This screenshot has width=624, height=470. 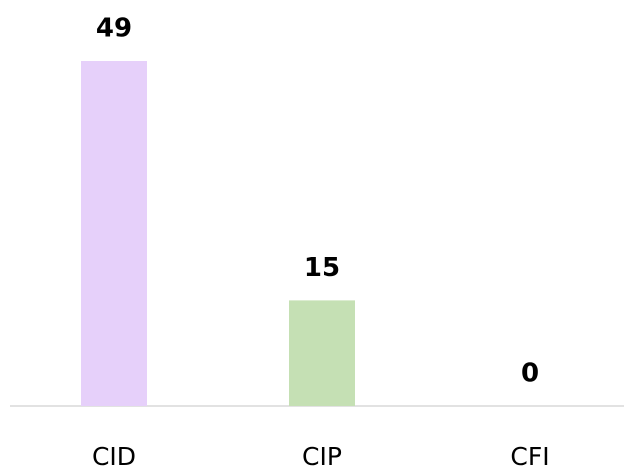 I want to click on data-label: 49, so click(x=114, y=29).